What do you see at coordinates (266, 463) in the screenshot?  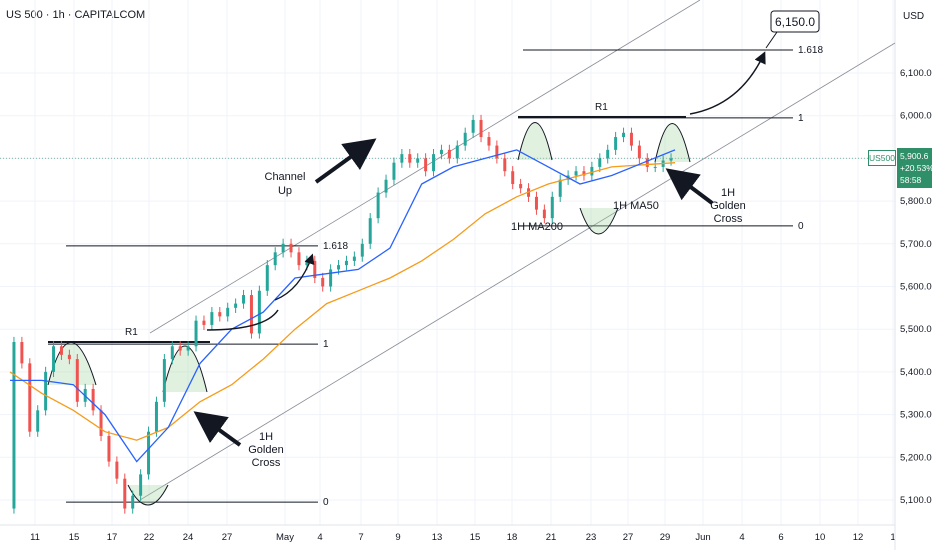 I see `golden-cross-label-1: Cross` at bounding box center [266, 463].